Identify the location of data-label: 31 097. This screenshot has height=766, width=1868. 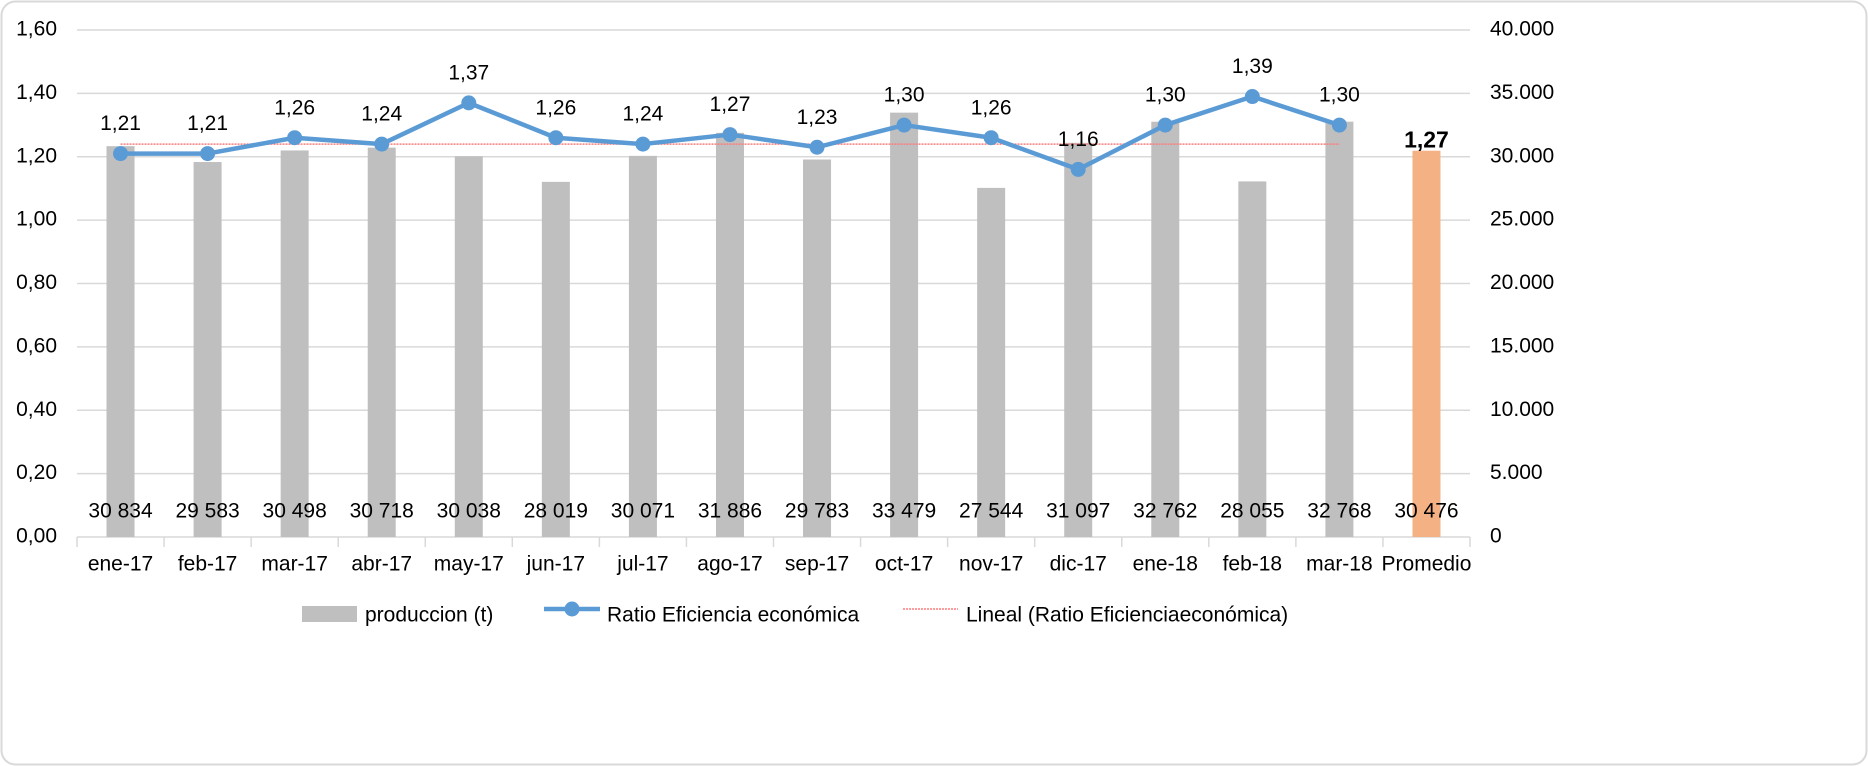
(1078, 511).